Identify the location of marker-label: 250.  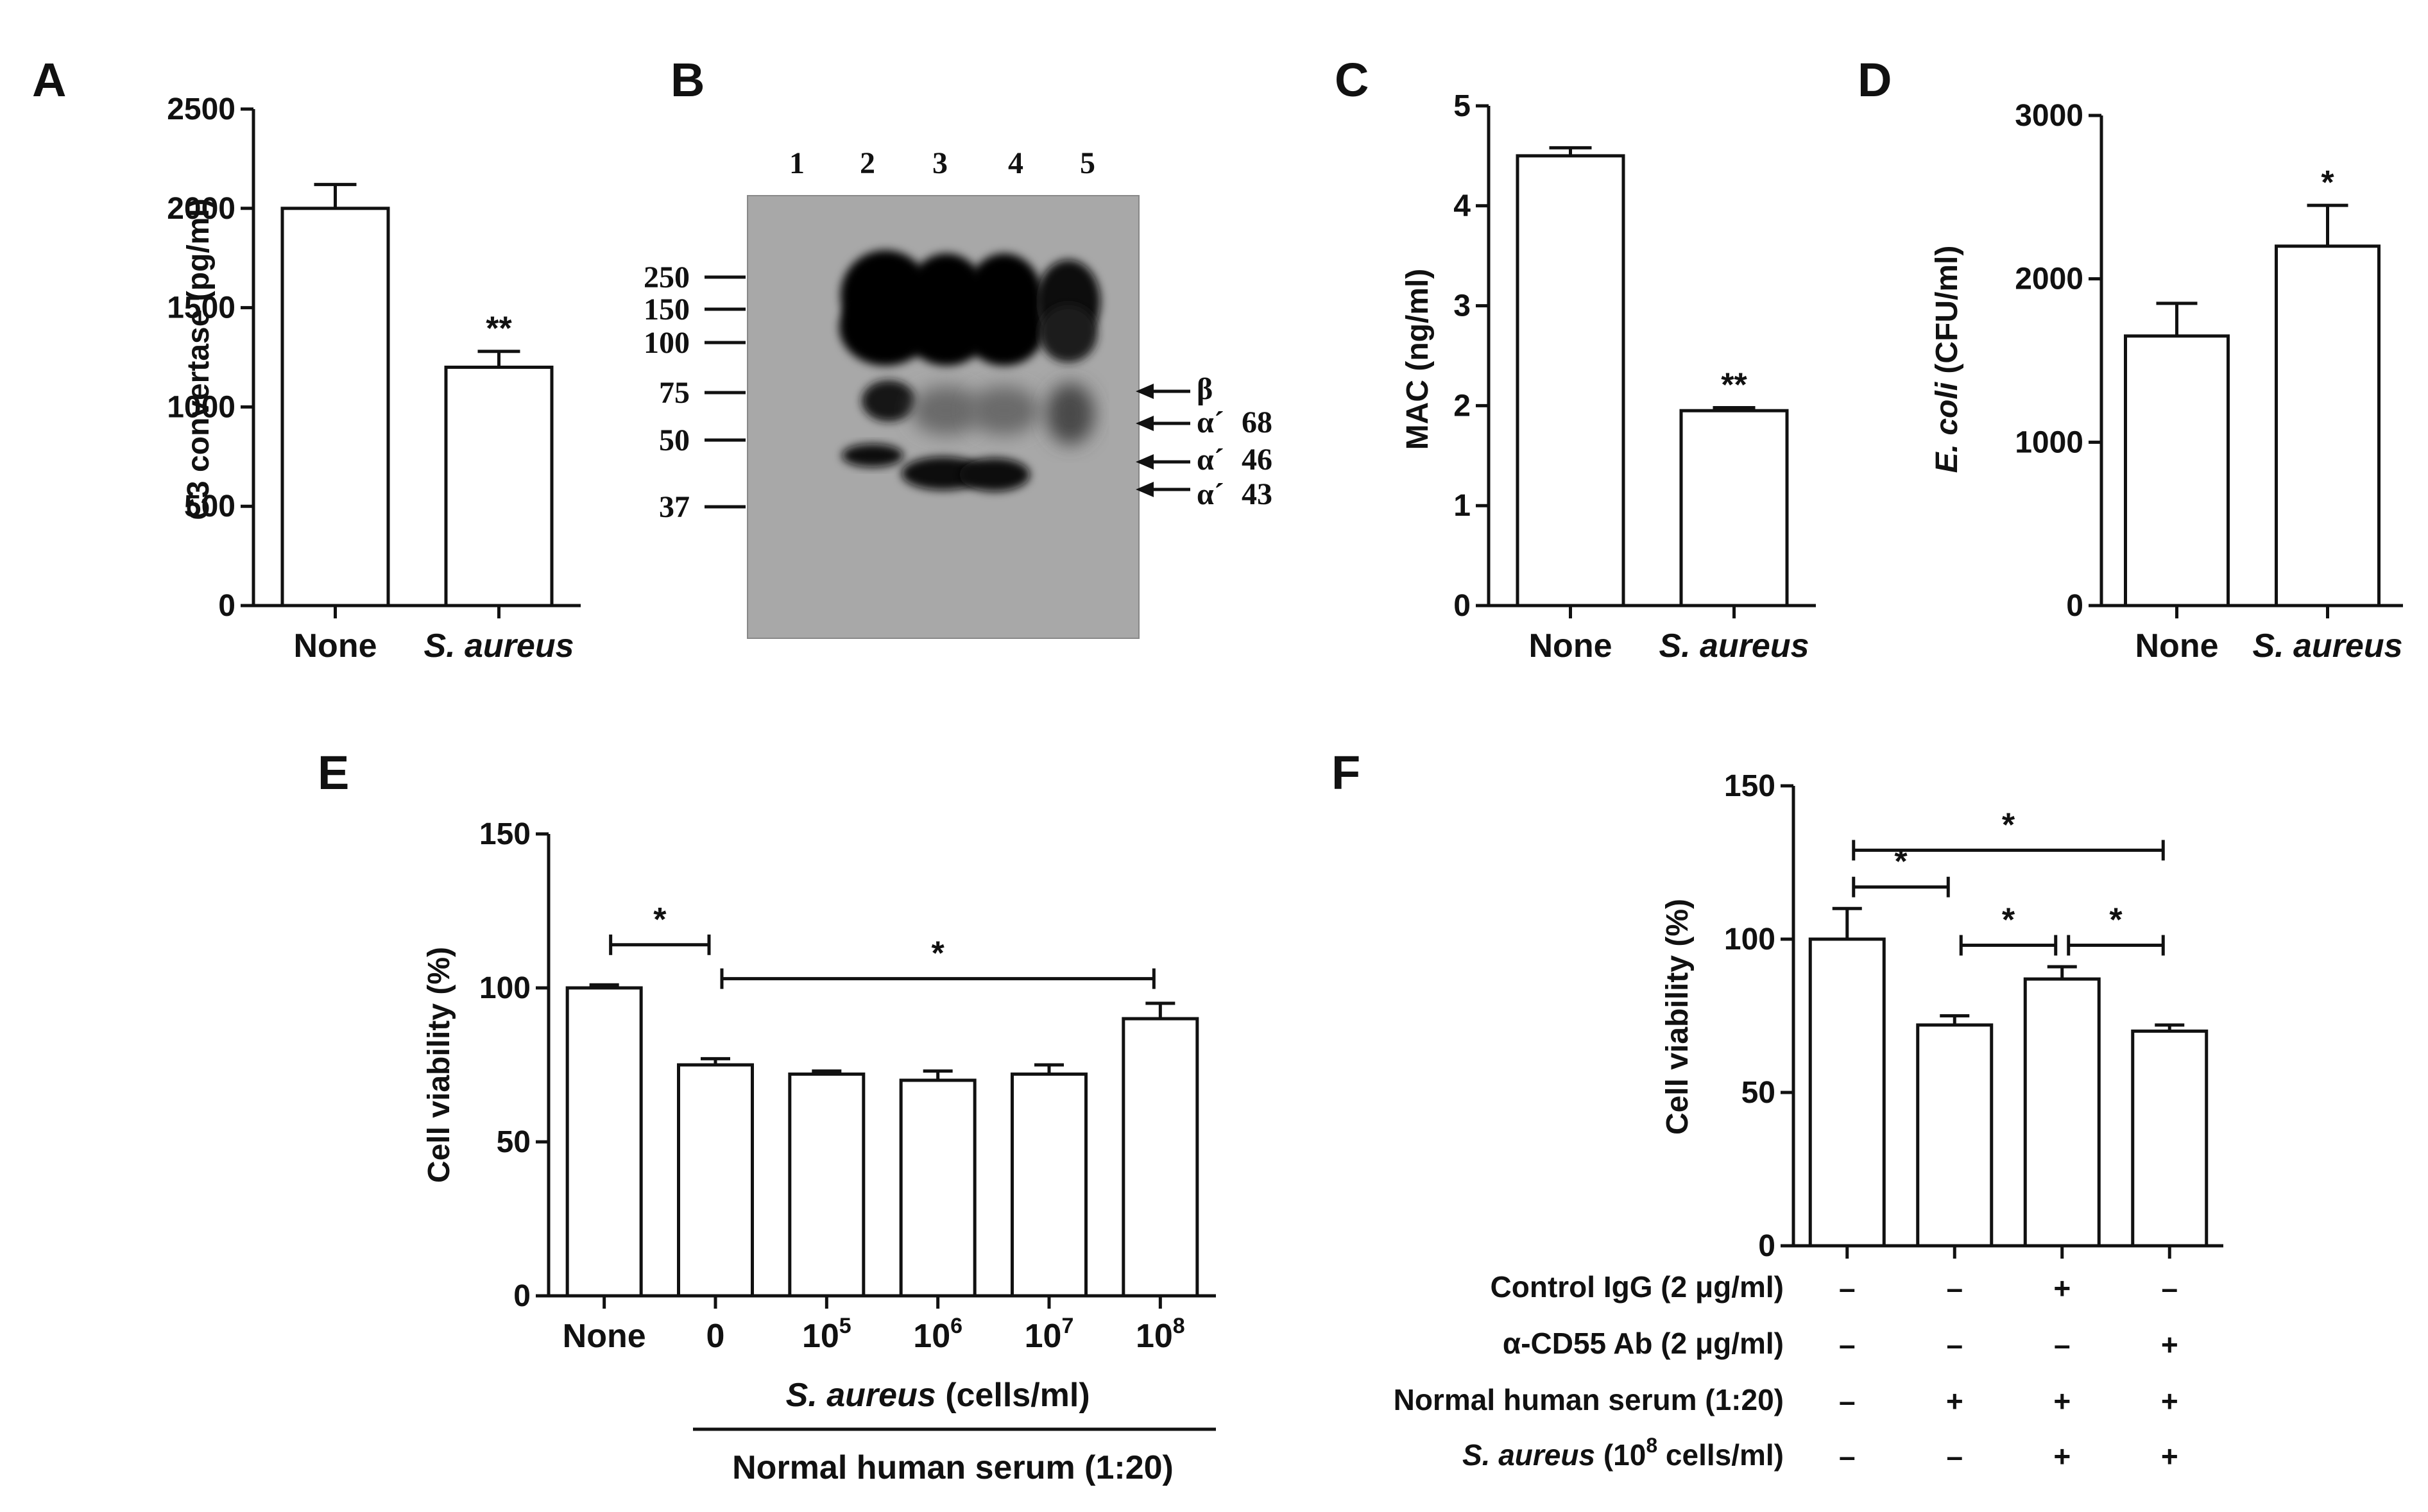
(667, 277).